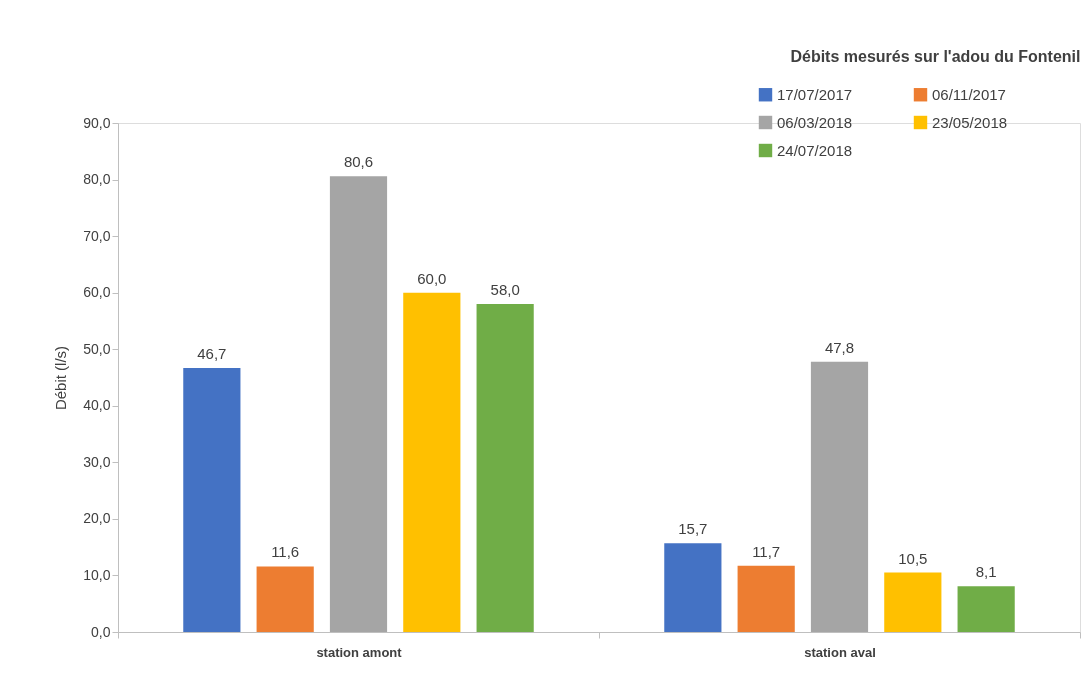  Describe the element at coordinates (212, 353) in the screenshot. I see `data-label: 46,7` at that location.